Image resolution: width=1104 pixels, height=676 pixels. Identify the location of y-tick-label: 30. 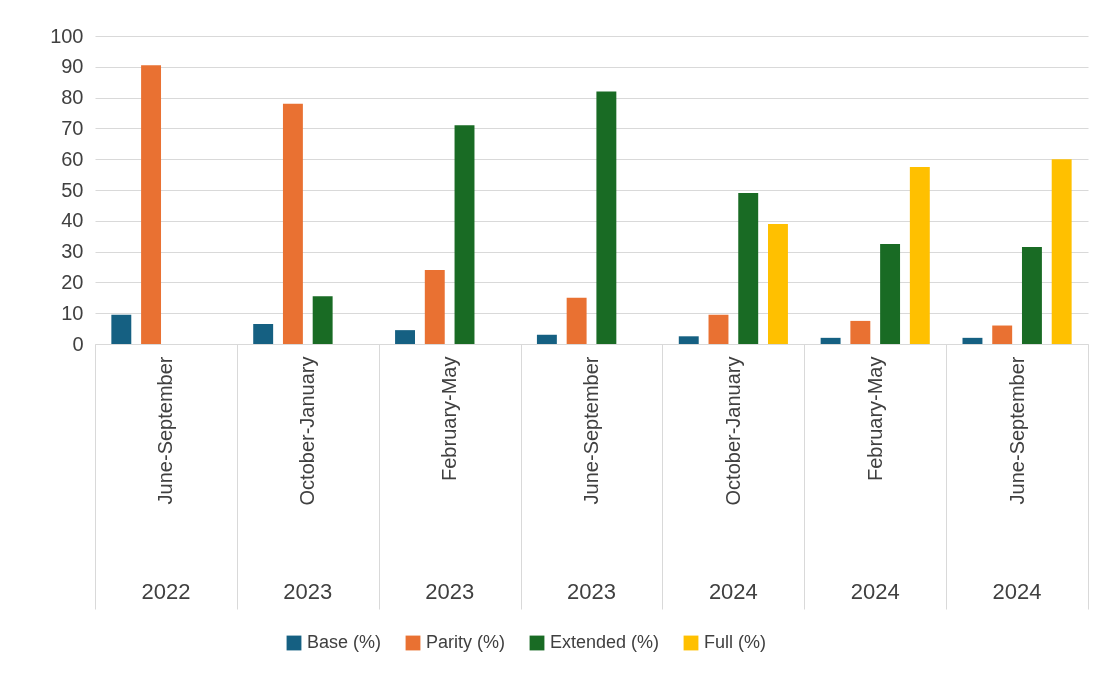
(72, 251).